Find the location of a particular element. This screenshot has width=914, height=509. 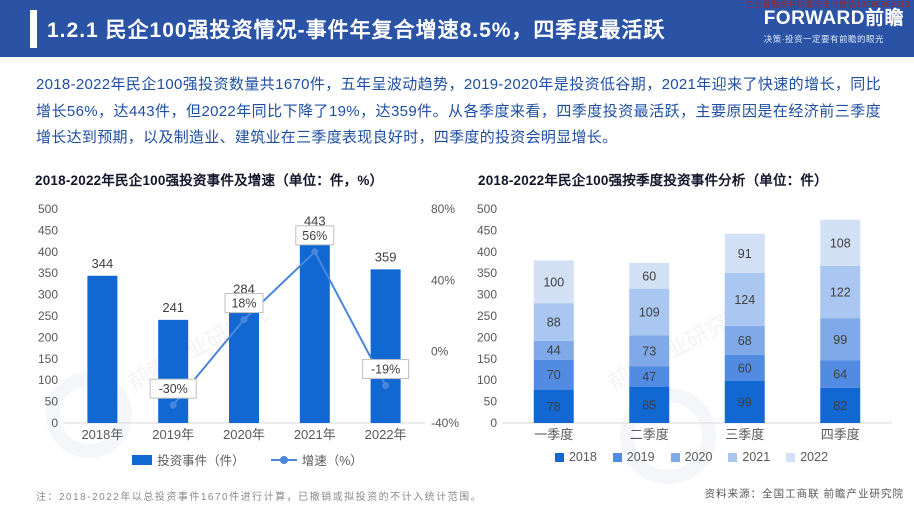

segment-value-label: 124 is located at coordinates (744, 300).